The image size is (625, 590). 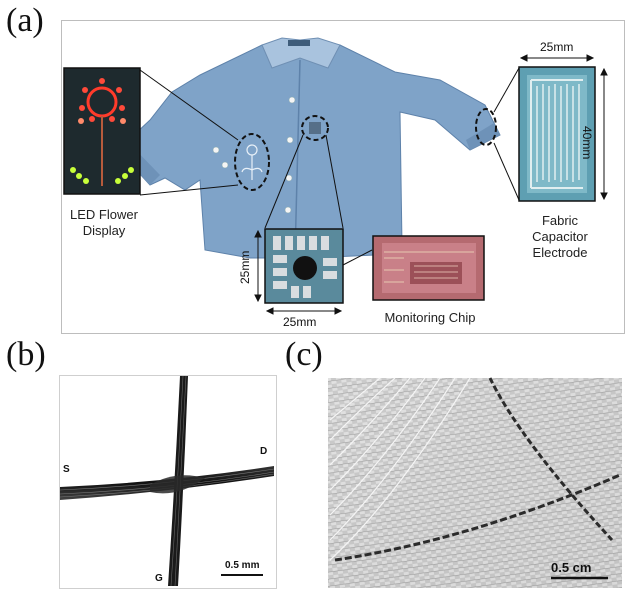 I want to click on panel-a-label: (a), so click(x=25, y=20).